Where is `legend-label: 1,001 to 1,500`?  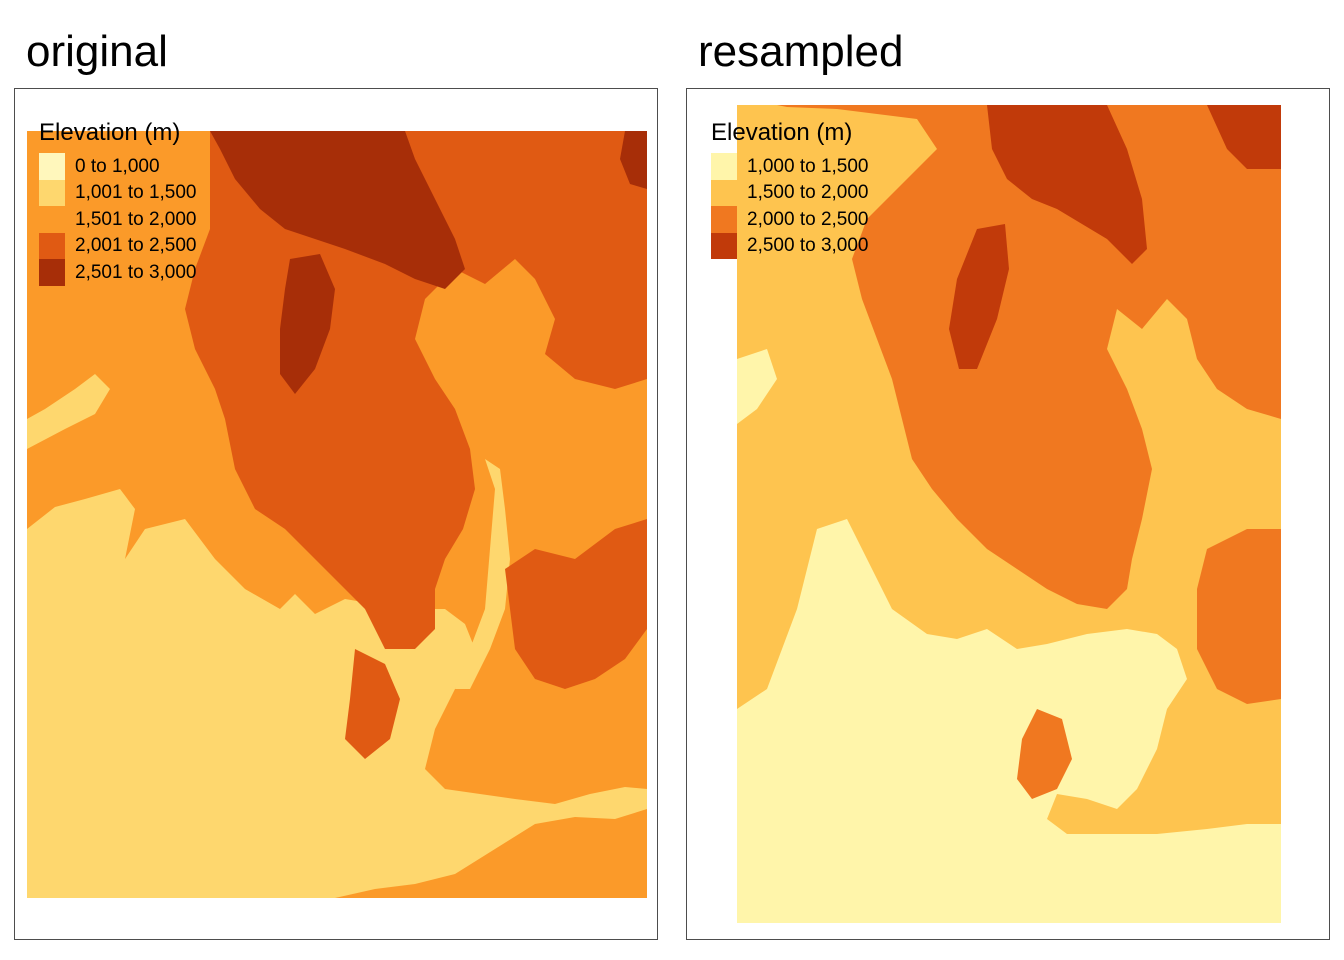 legend-label: 1,001 to 1,500 is located at coordinates (136, 193).